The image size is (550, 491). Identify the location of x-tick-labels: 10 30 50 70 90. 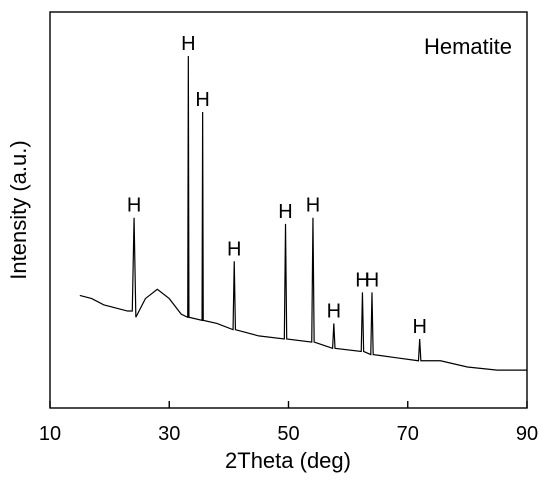
(288, 434).